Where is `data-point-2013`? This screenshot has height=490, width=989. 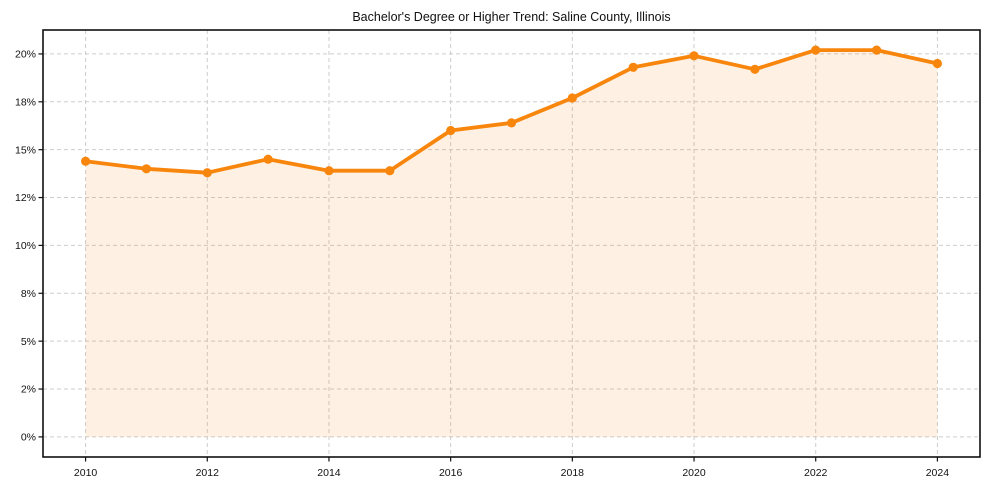 data-point-2013 is located at coordinates (268, 159).